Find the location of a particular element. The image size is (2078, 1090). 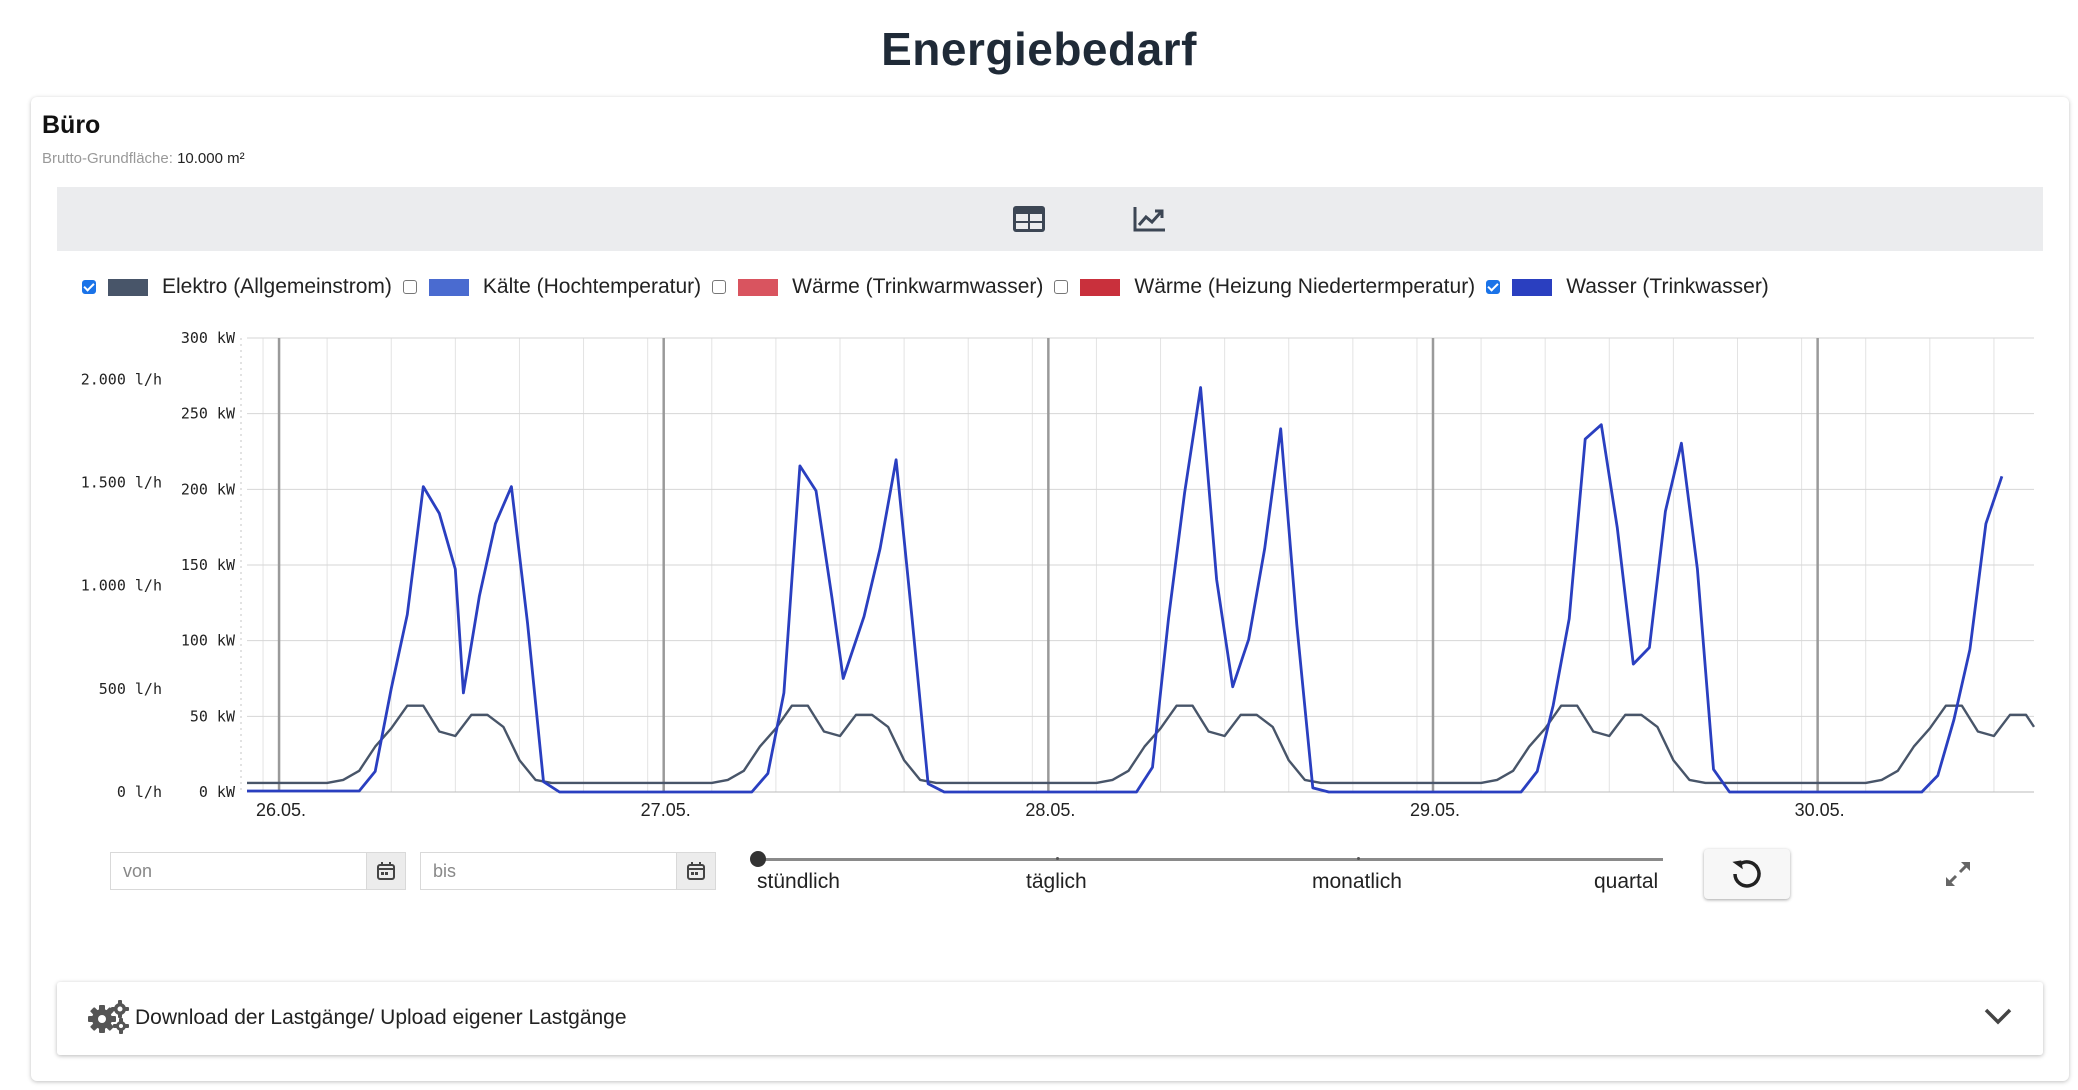

legend-swatch-waerme-trinkwarmwasser is located at coordinates (758, 287).